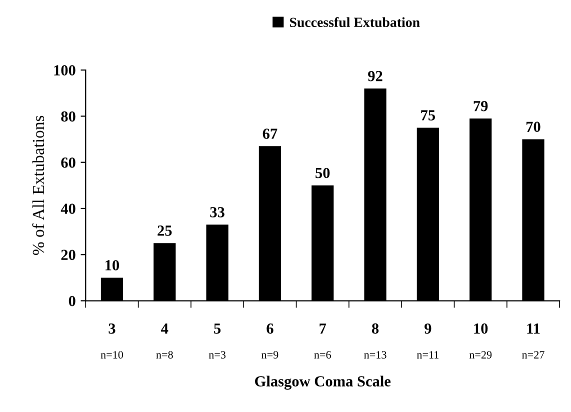 The width and height of the screenshot is (571, 412). What do you see at coordinates (165, 231) in the screenshot?
I see `data-label: 25` at bounding box center [165, 231].